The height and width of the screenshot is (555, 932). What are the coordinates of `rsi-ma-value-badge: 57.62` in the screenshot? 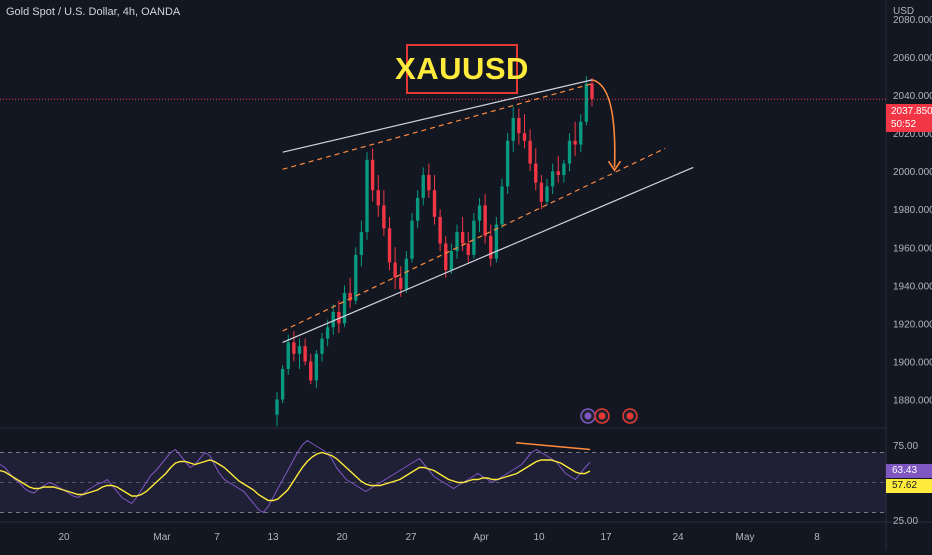 It's located at (909, 486).